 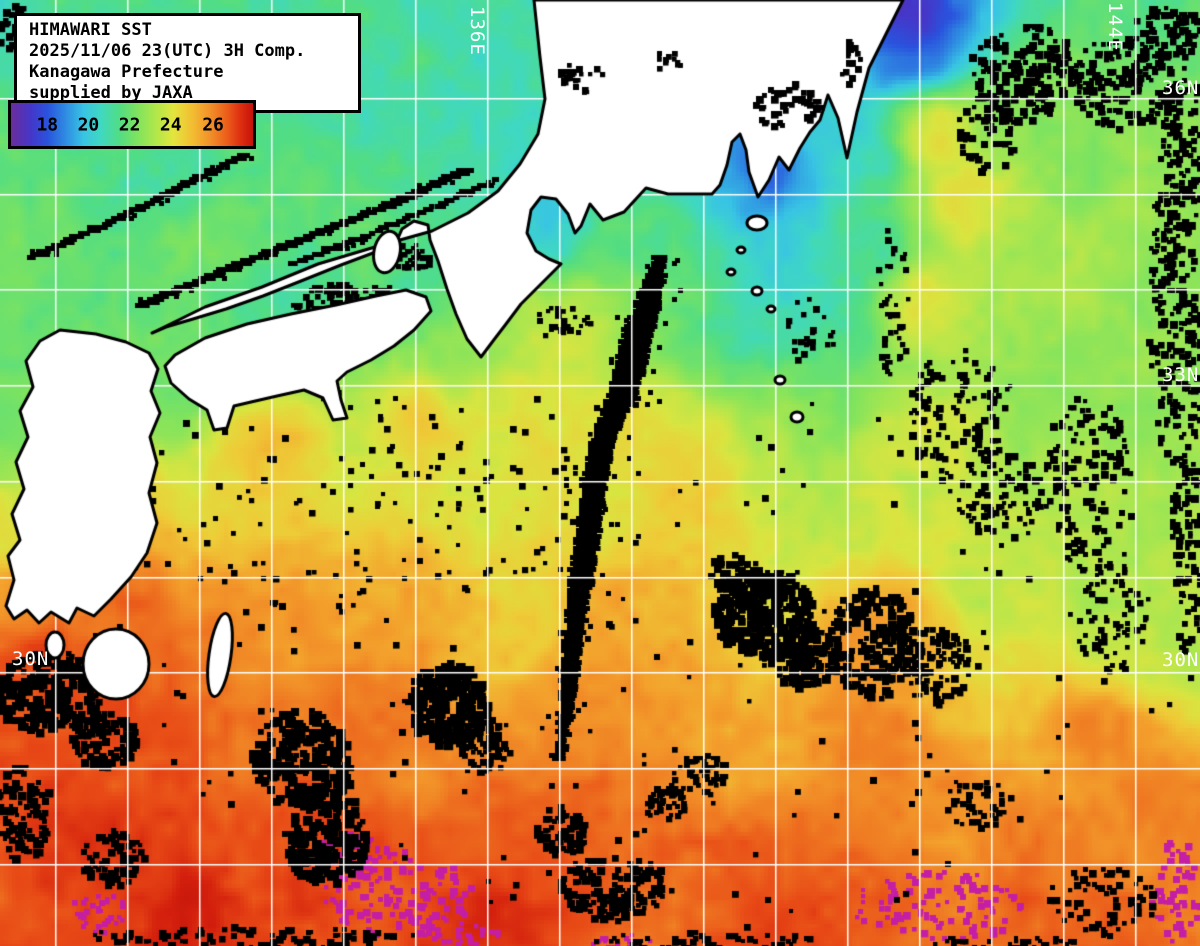 I want to click on colorbar: 18 20 22 24 26, so click(x=132, y=124).